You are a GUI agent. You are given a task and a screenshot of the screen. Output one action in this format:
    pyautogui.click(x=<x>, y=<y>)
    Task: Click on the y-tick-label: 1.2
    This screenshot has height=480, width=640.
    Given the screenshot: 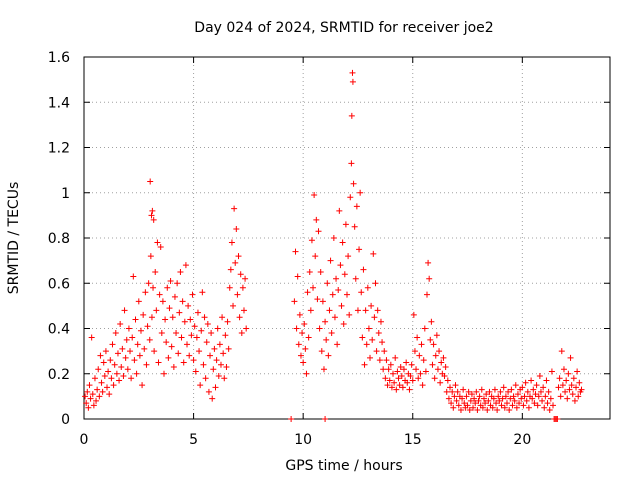 What is the action you would take?
    pyautogui.click(x=59, y=149)
    